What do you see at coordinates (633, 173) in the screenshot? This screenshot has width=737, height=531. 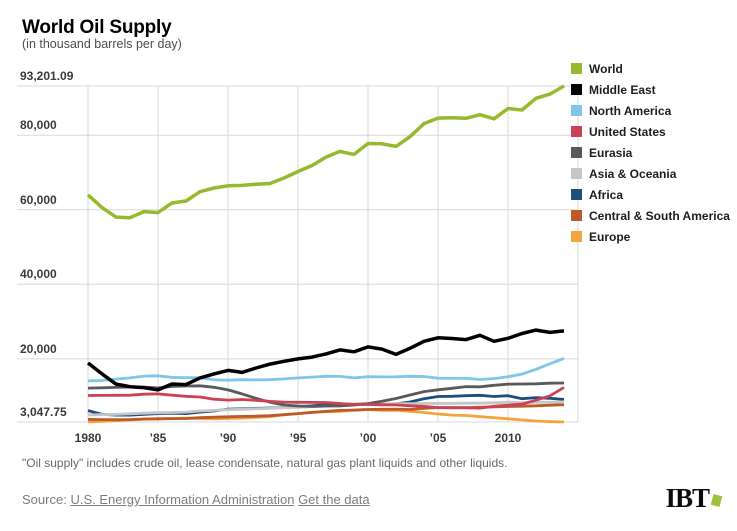 I see `legend-label: Asia & Oceania` at bounding box center [633, 173].